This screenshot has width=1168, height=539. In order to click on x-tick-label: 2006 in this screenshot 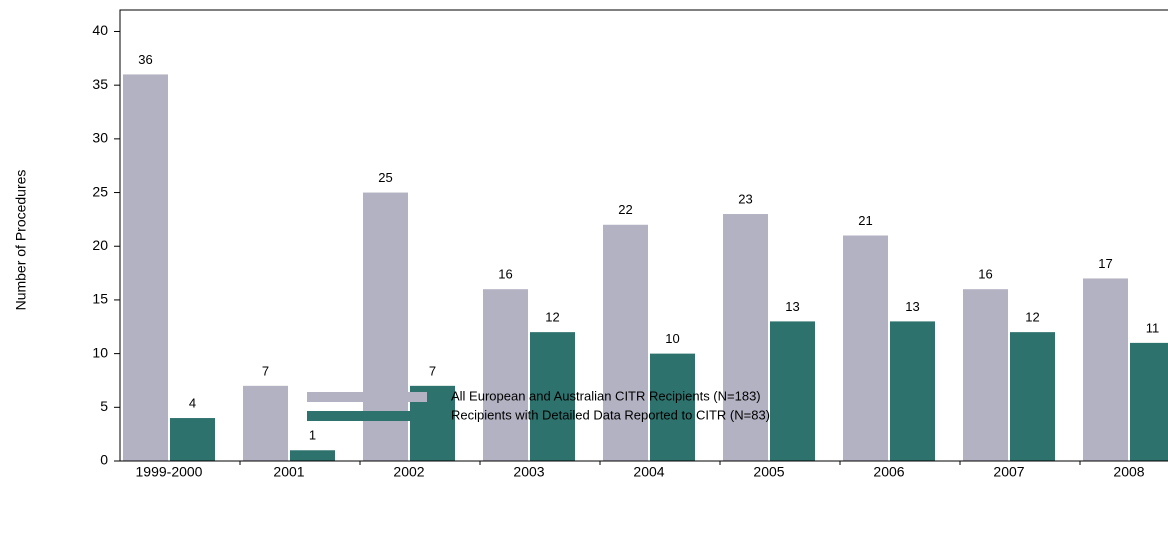, I will do `click(888, 472)`.